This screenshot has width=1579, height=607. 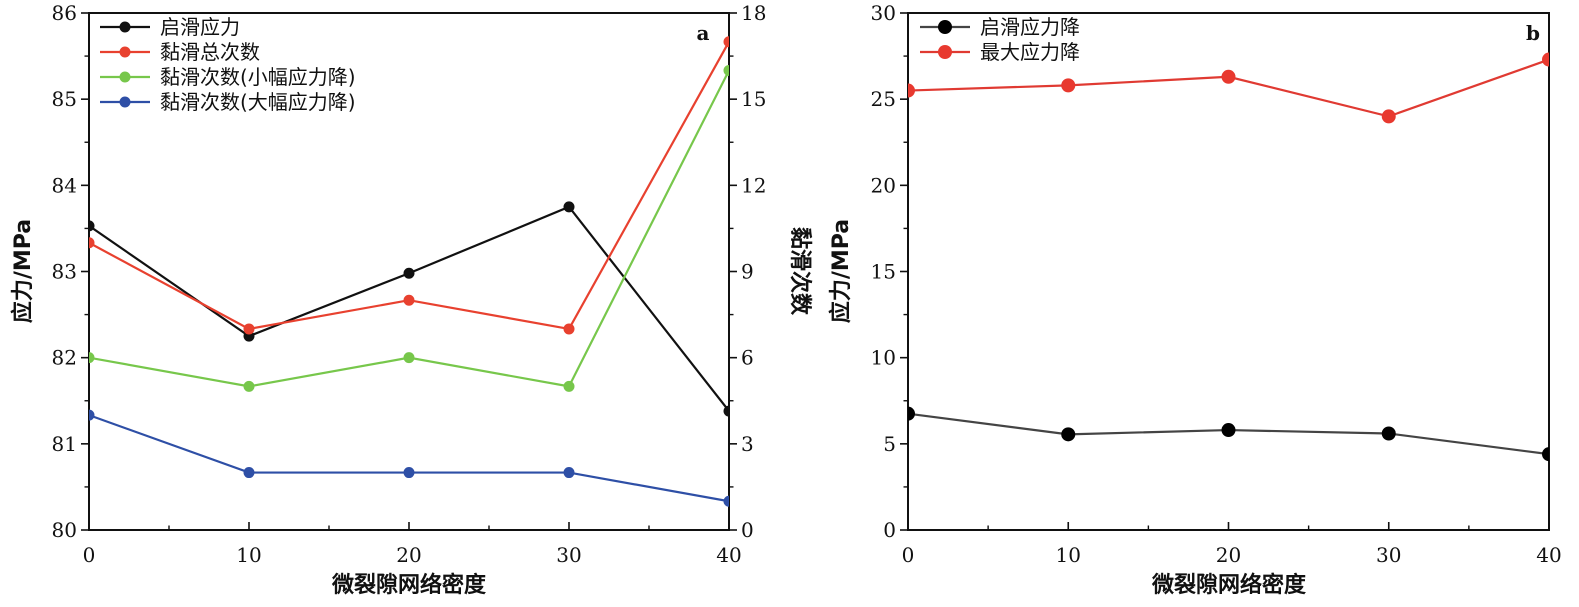 I want to click on y-tick-label: 0, so click(x=889, y=530).